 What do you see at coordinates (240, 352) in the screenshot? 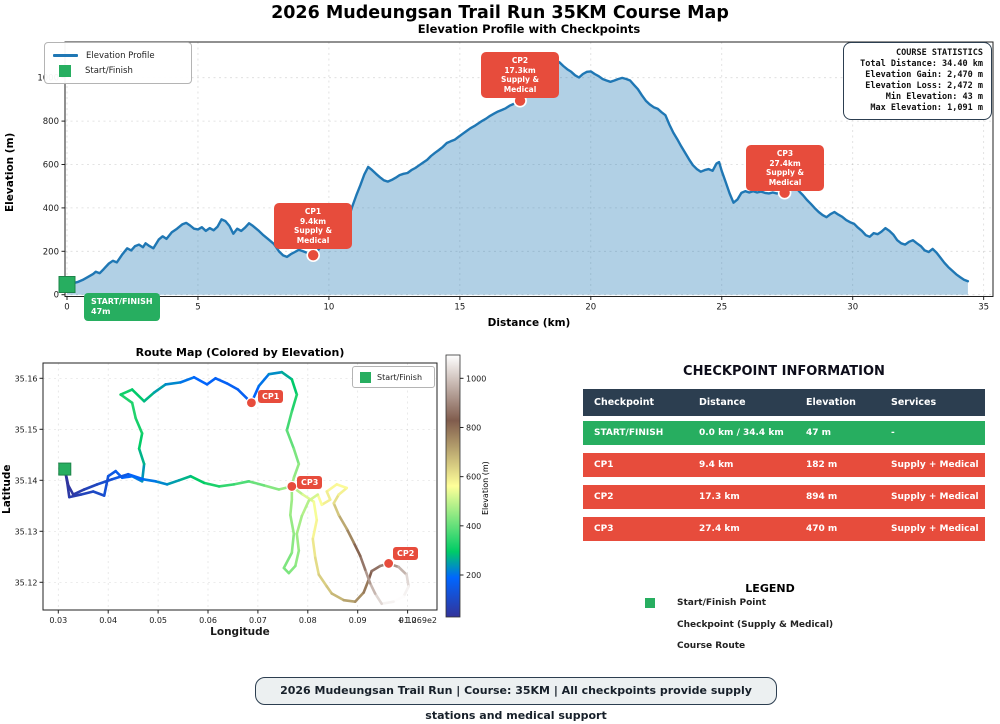
I see `route-map-title: Route Map (Colored by Elevation)` at bounding box center [240, 352].